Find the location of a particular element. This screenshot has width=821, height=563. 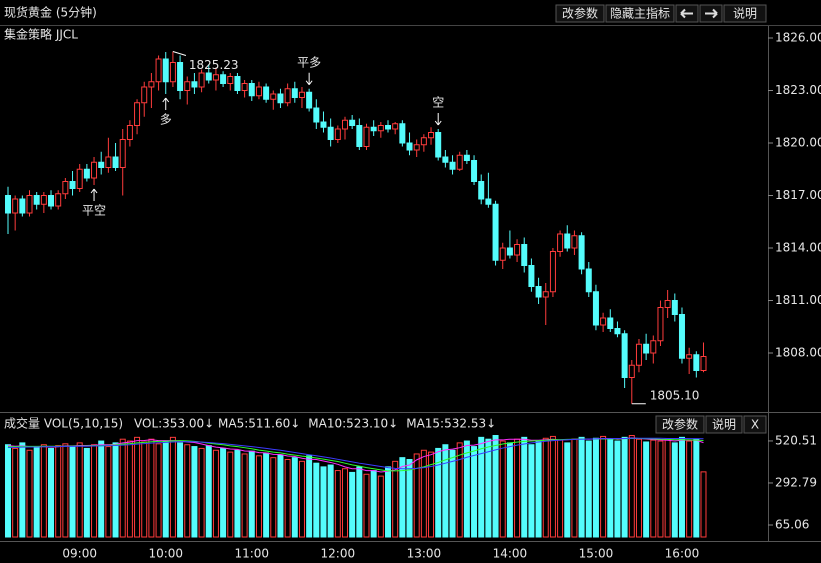

ma-line is located at coordinates (355, 453).